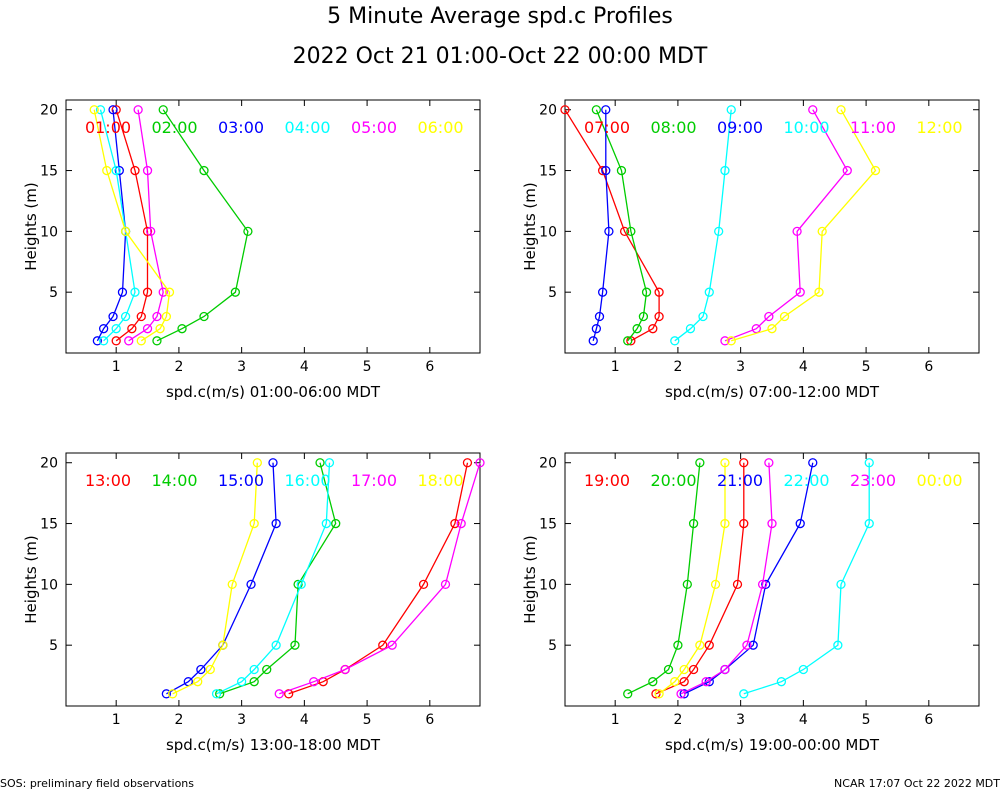 The width and height of the screenshot is (1000, 800). I want to click on x-tick-label: 2, so click(178, 720).